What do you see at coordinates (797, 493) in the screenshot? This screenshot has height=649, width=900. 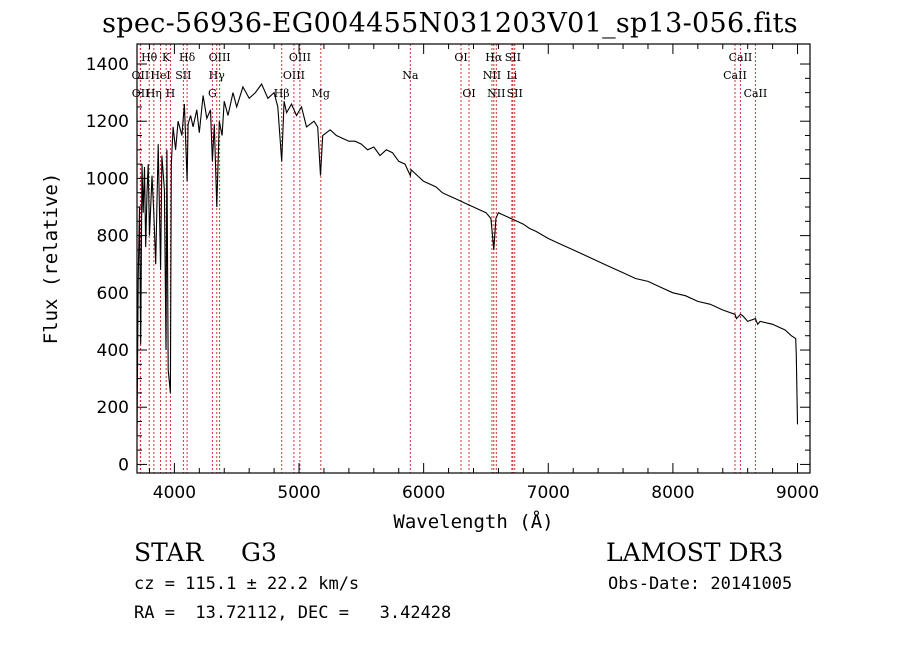 I see `x-tick-label: 9000` at bounding box center [797, 493].